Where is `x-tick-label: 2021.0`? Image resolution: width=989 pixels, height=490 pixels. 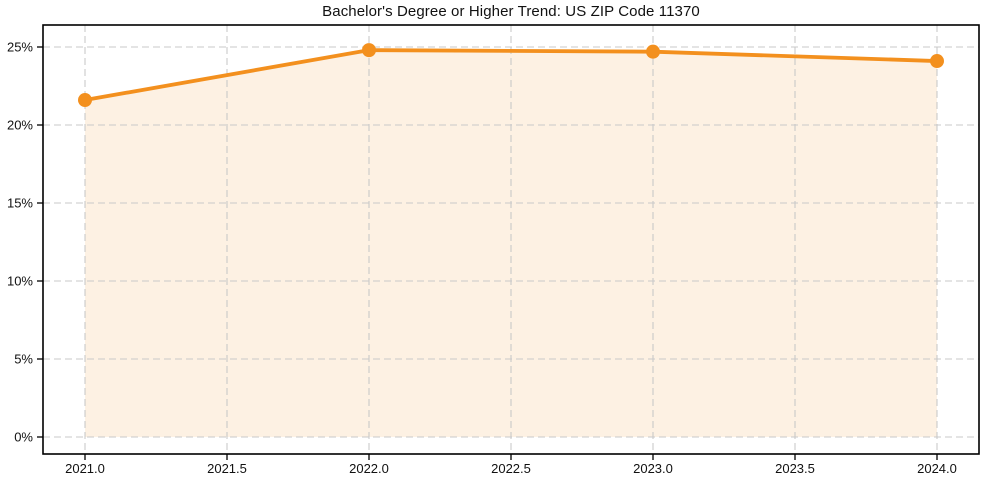 x-tick-label: 2021.0 is located at coordinates (85, 468).